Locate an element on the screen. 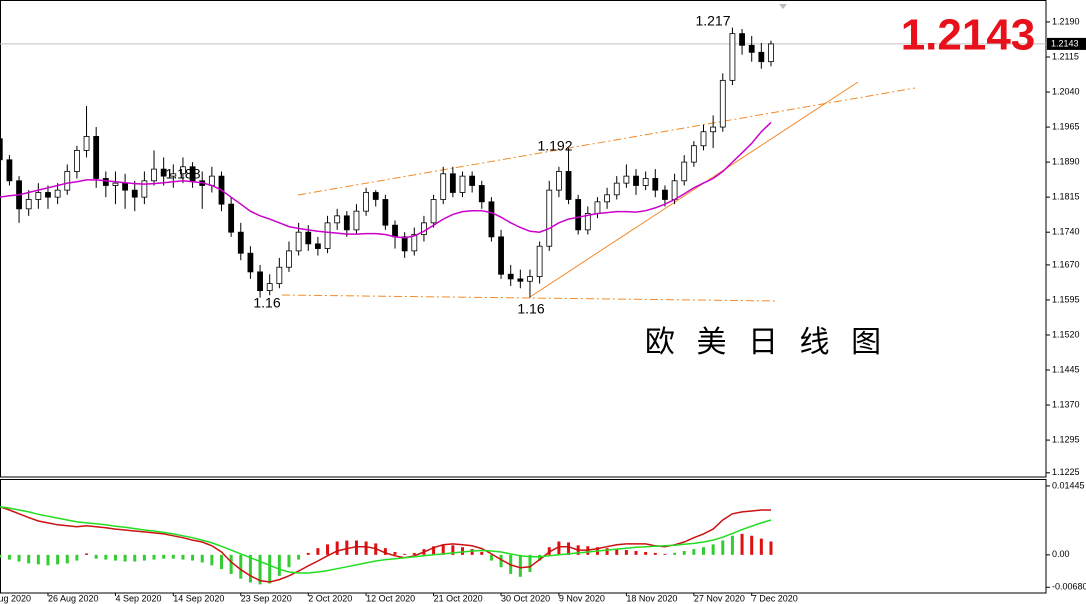  y-tick-label: 1.2040 is located at coordinates (1066, 91).